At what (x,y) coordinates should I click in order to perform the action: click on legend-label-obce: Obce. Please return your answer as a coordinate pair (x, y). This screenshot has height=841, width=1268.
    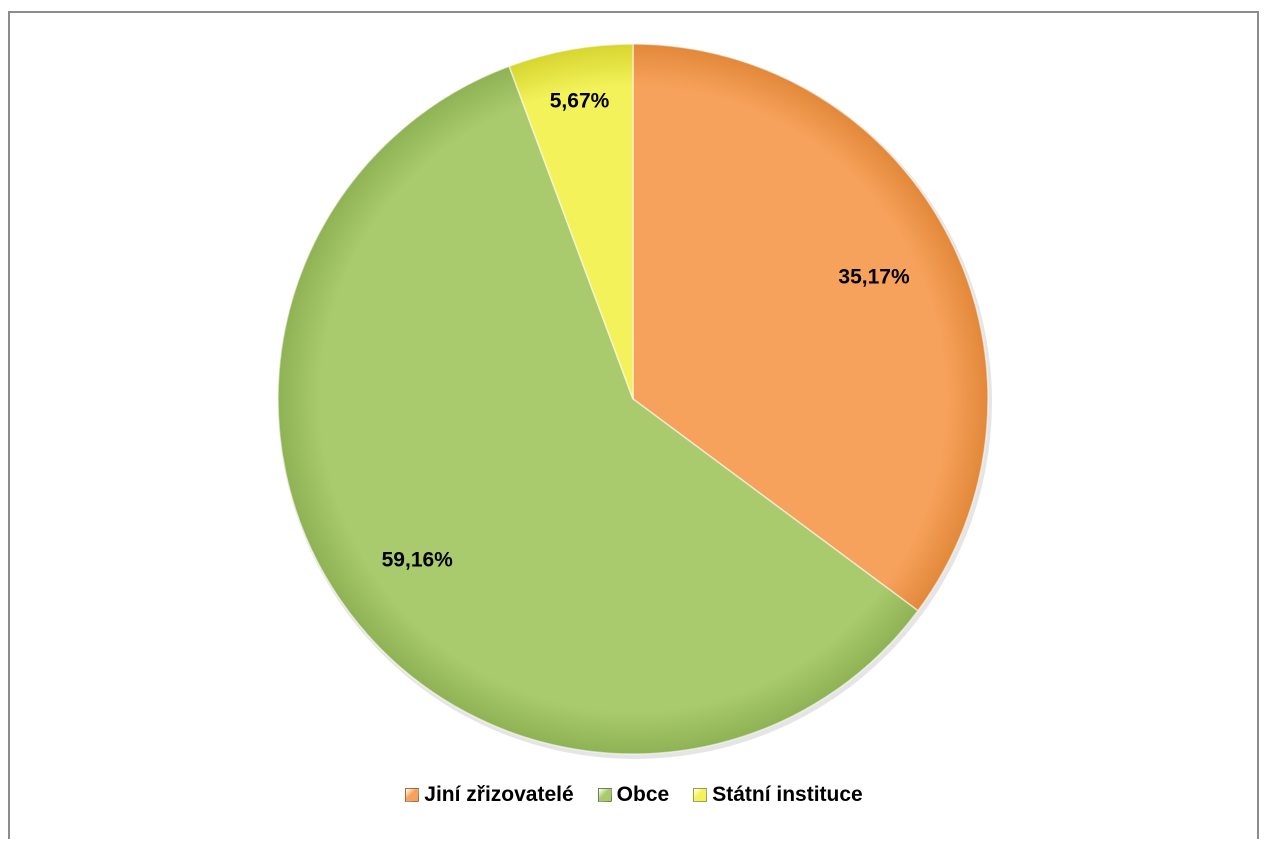
    Looking at the image, I should click on (643, 794).